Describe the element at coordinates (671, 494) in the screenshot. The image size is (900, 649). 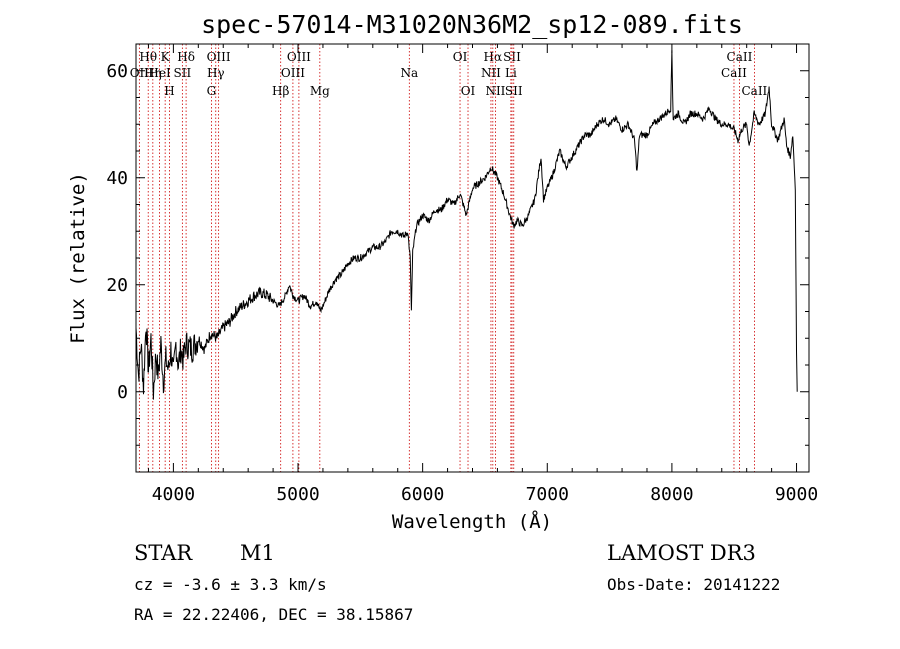
I see `x-tick-label: 8000` at that location.